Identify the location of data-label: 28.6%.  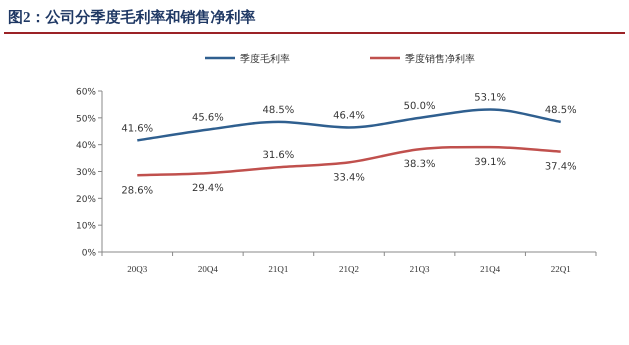
(137, 190).